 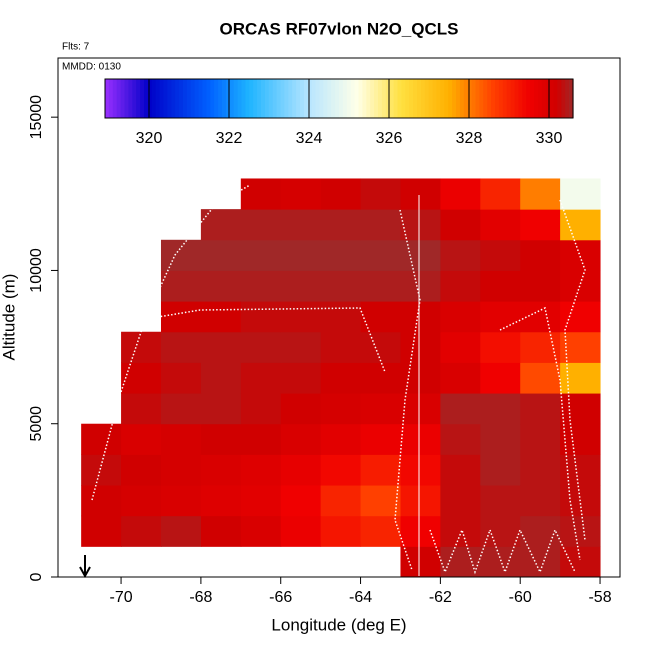 I want to click on y-tick-label: 15000, so click(x=36, y=117).